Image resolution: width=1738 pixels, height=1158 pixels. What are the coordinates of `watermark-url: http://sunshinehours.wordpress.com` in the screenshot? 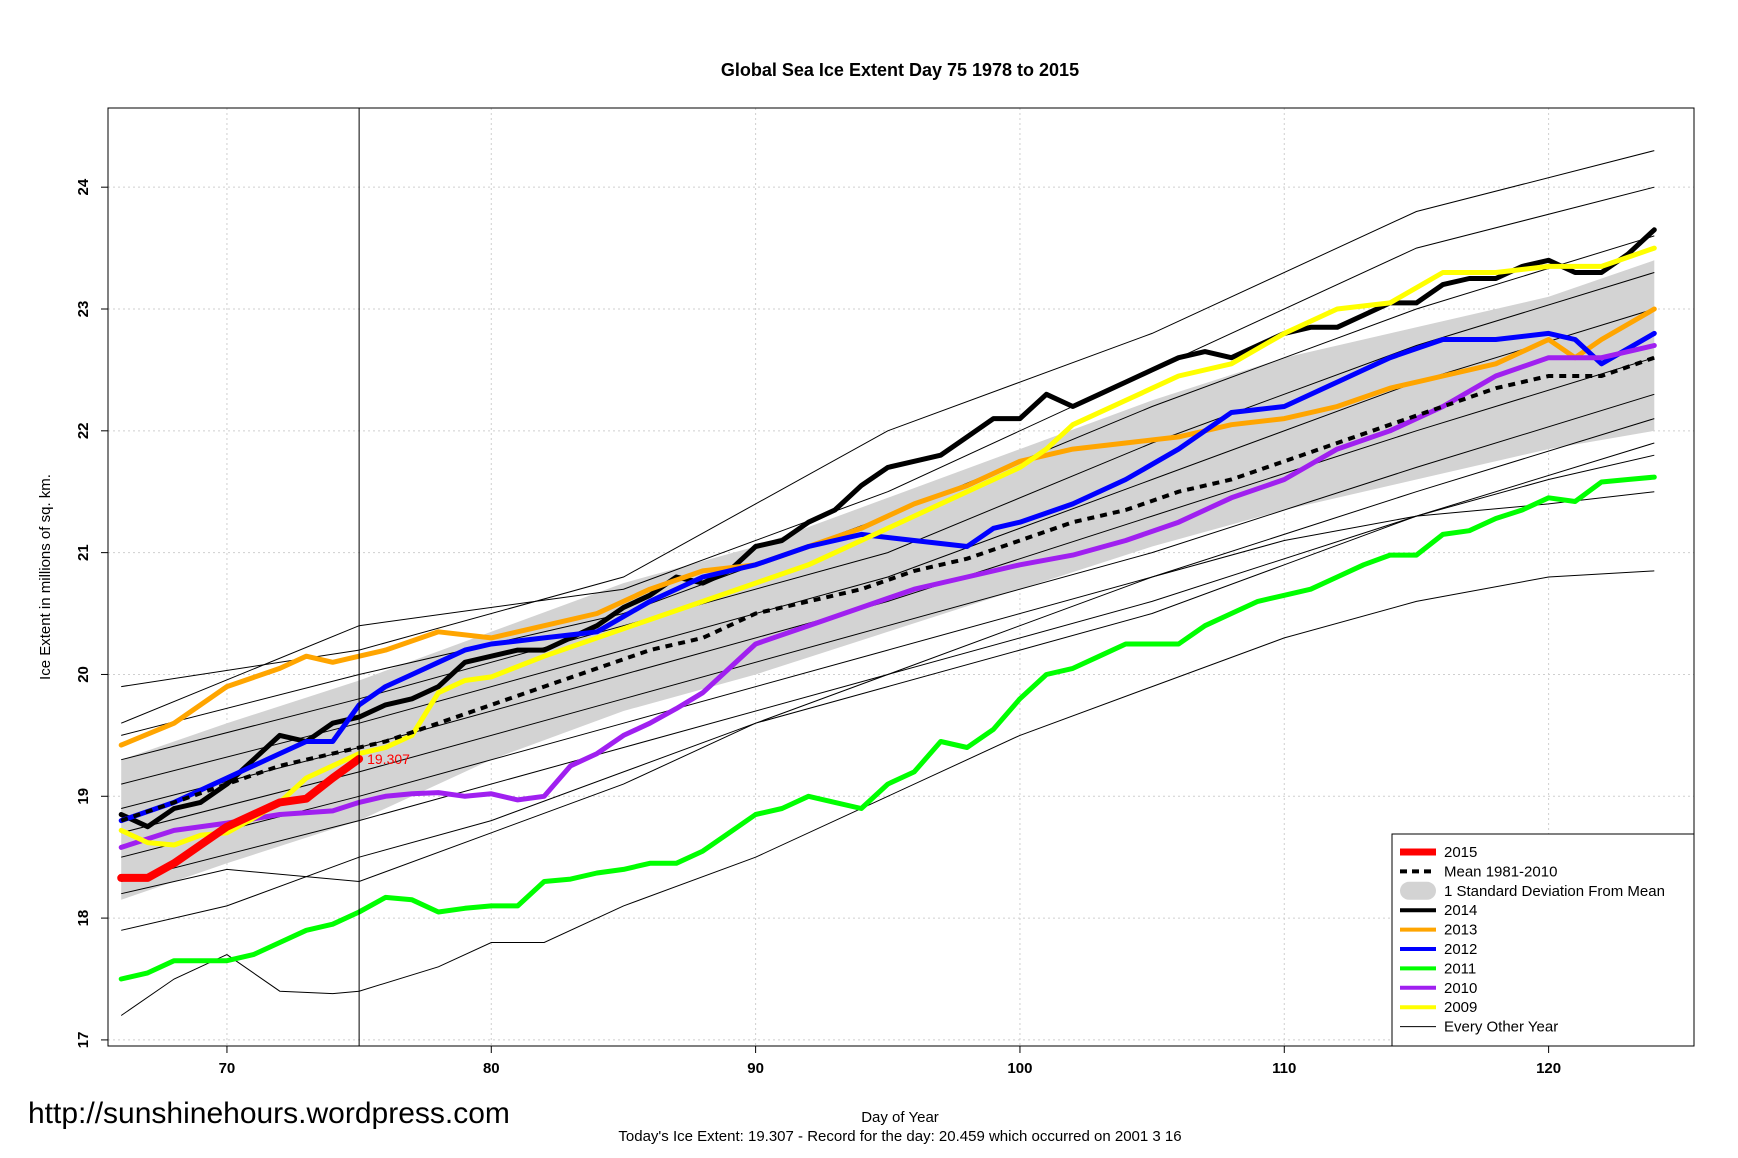 It's located at (269, 1113).